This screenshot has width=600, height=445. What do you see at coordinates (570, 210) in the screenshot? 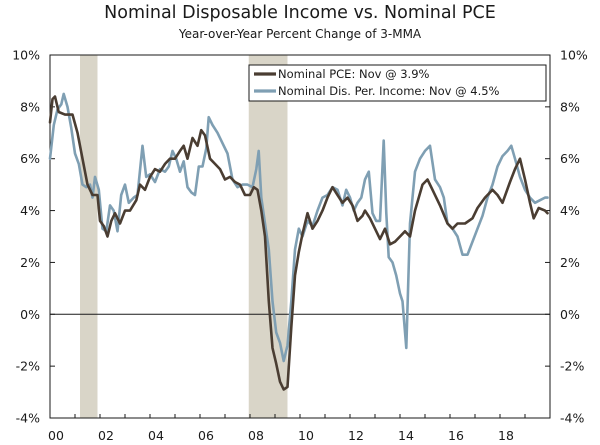
I see `y-tick-label-right: 4%` at bounding box center [570, 210].